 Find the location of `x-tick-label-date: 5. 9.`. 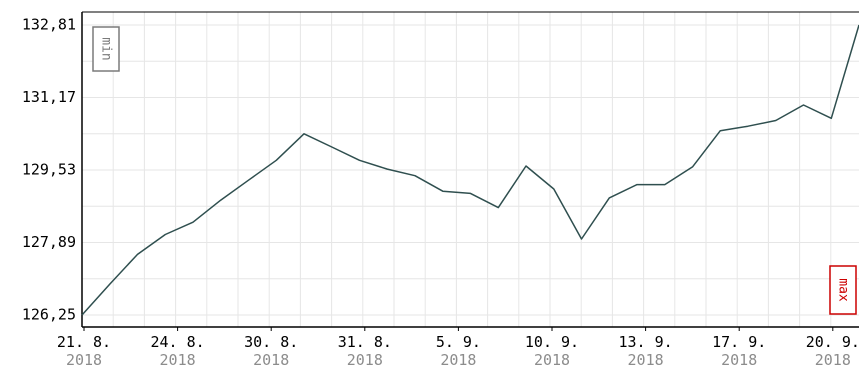

x-tick-label-date: 5. 9. is located at coordinates (458, 342).